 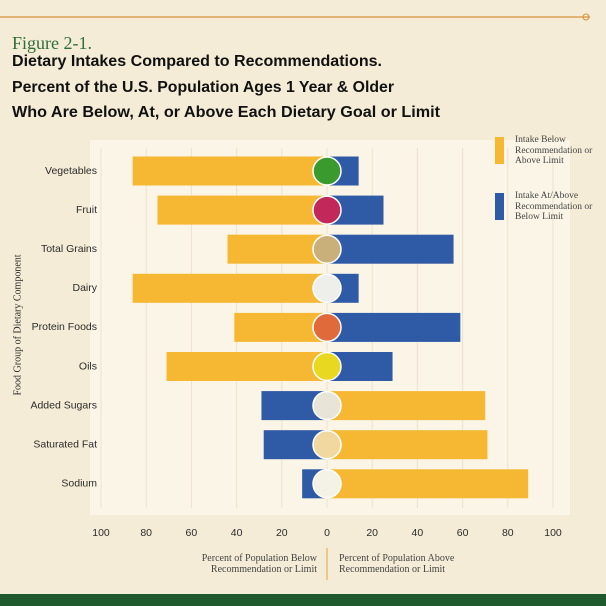 What do you see at coordinates (586, 17) in the screenshot?
I see `rule-ornament` at bounding box center [586, 17].